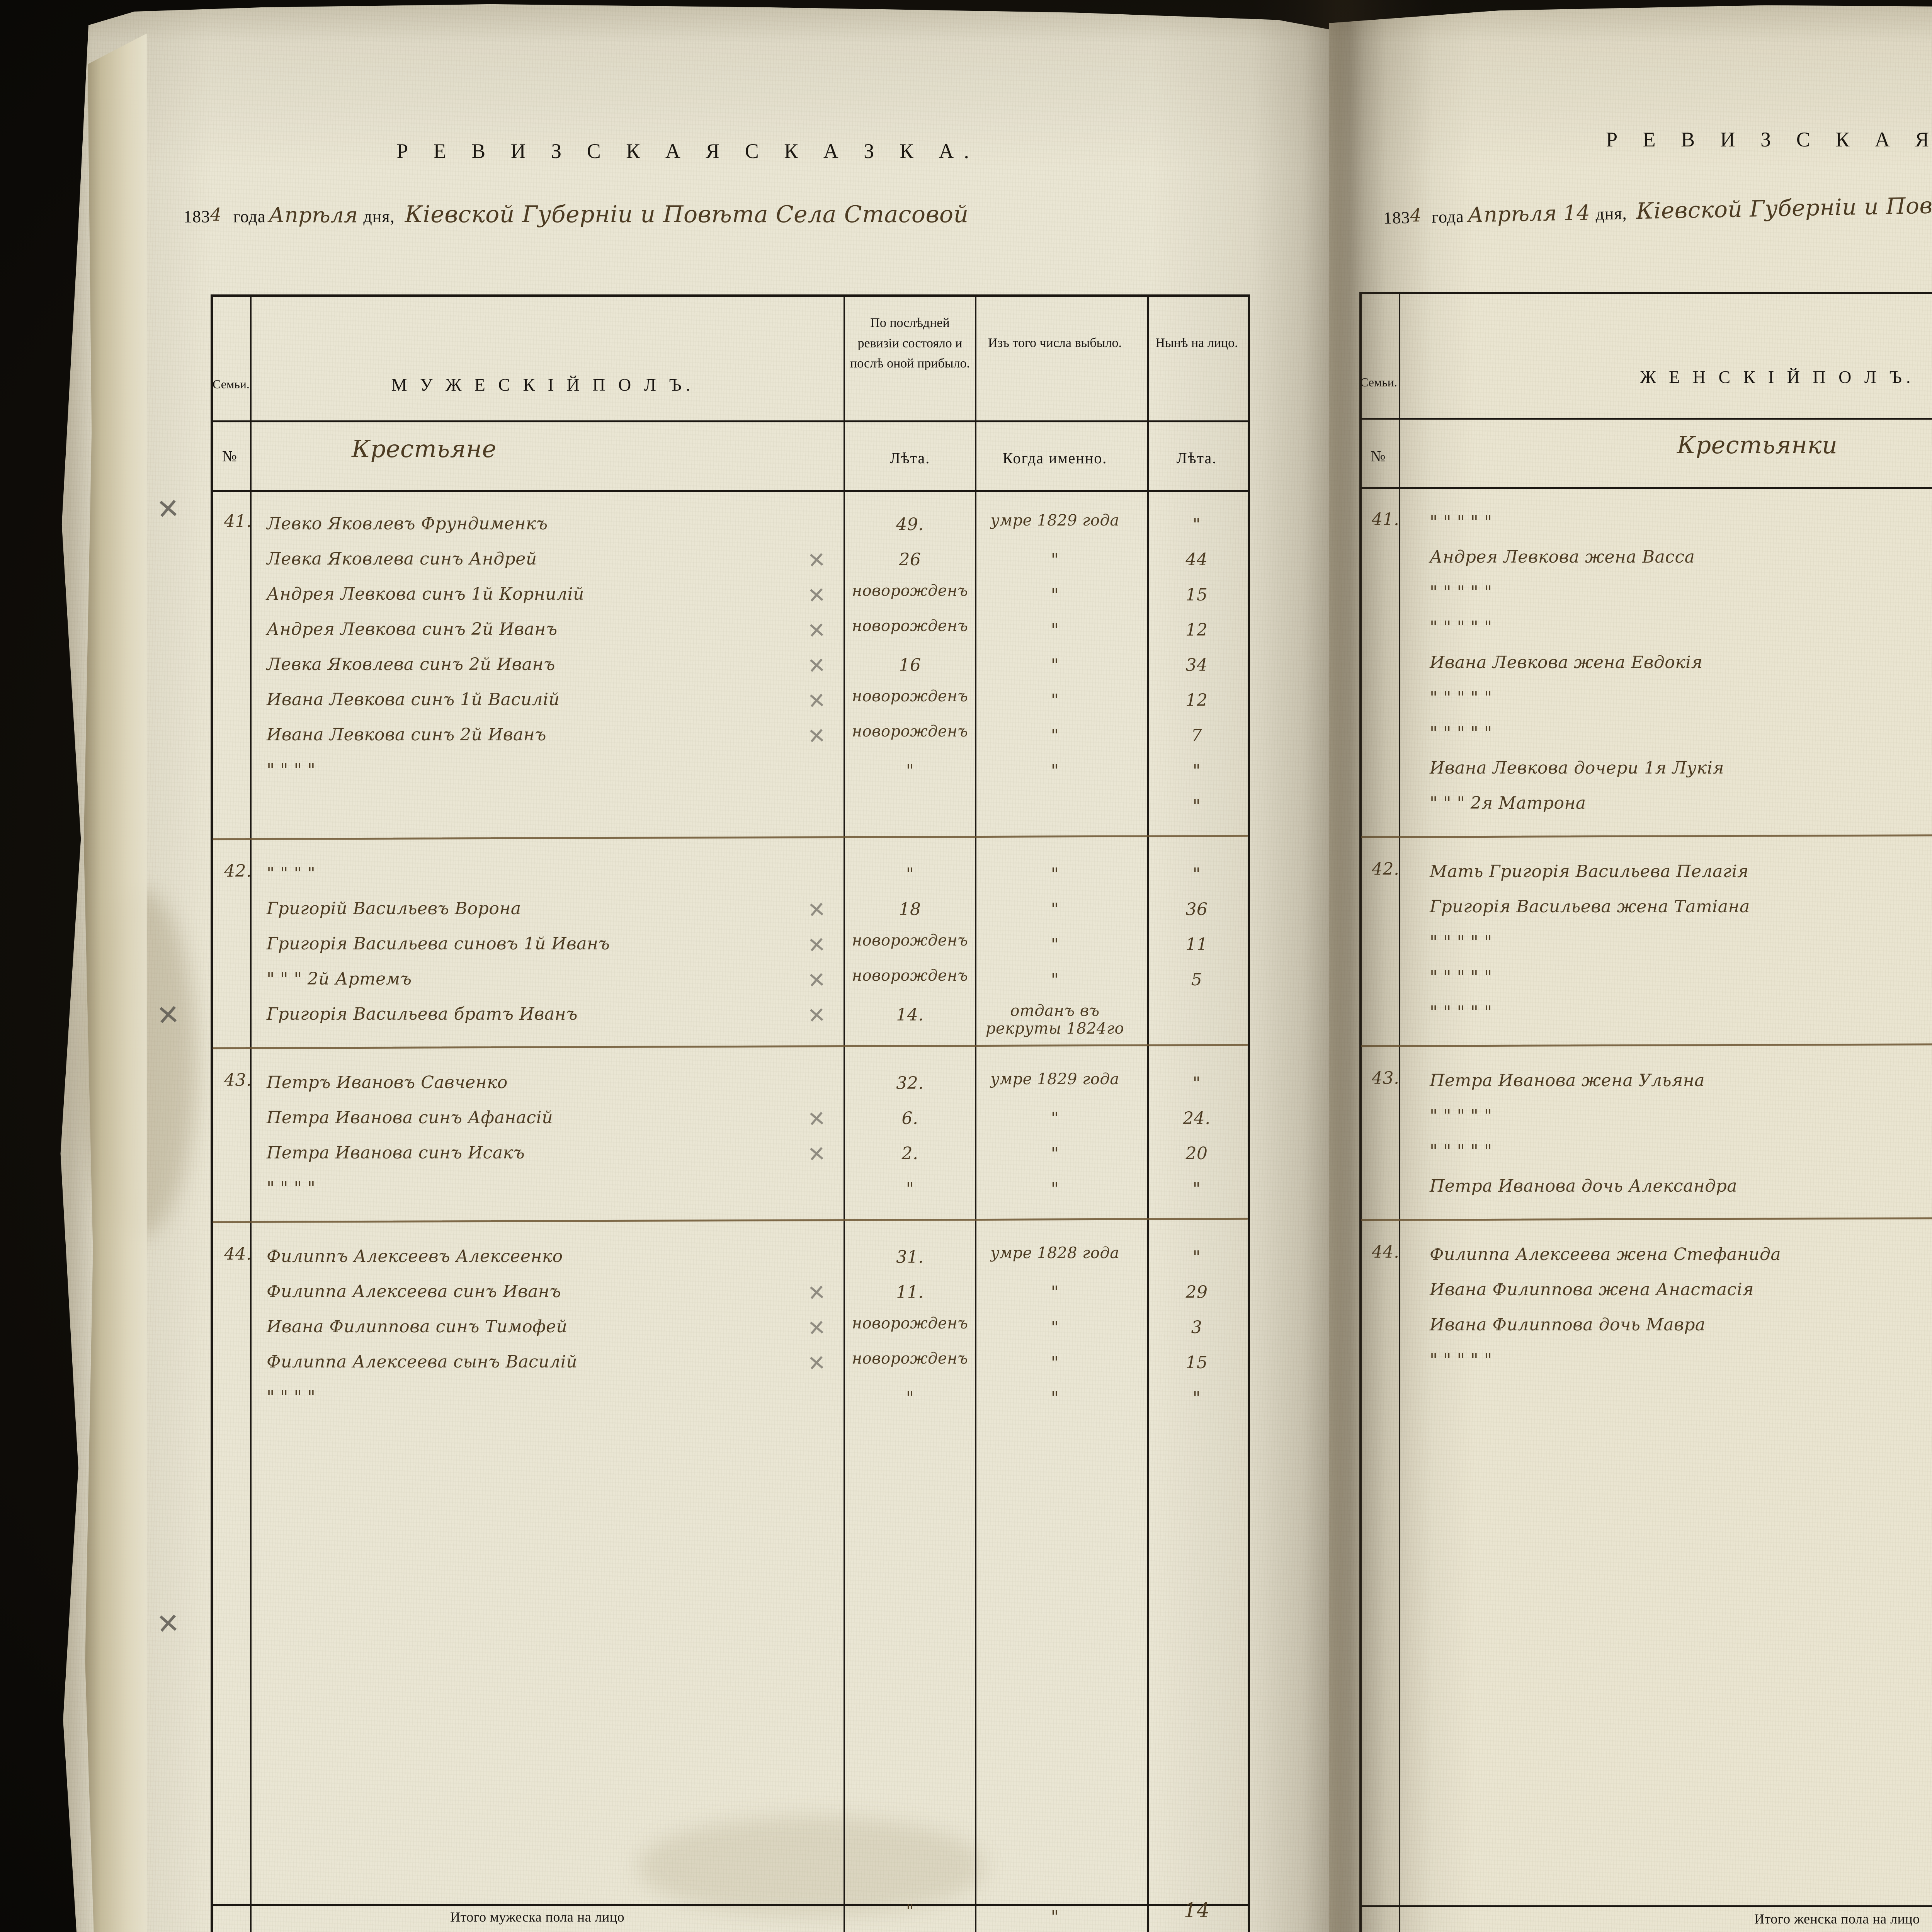 The width and height of the screenshot is (1932, 1932). I want to click on cell-now: 29, so click(1197, 1292).